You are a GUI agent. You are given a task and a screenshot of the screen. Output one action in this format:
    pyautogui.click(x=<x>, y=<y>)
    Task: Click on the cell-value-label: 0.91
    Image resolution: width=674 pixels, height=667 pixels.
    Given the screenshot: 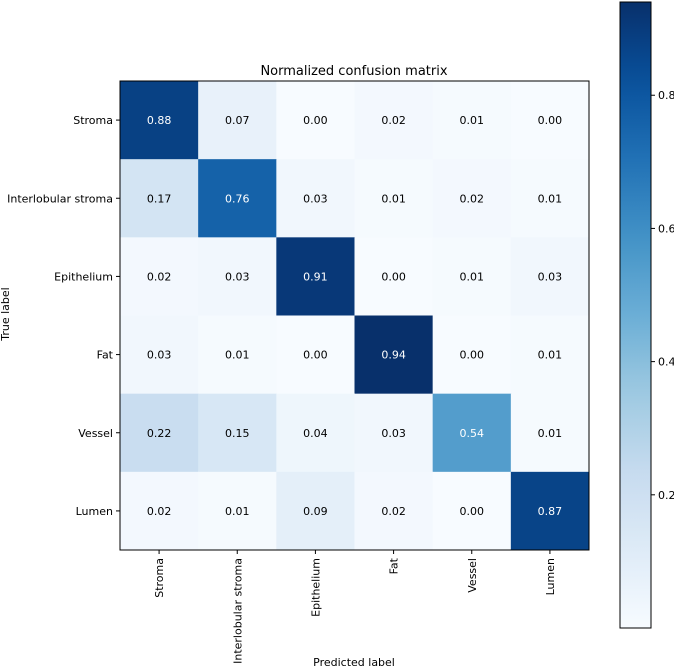 What is the action you would take?
    pyautogui.click(x=315, y=276)
    